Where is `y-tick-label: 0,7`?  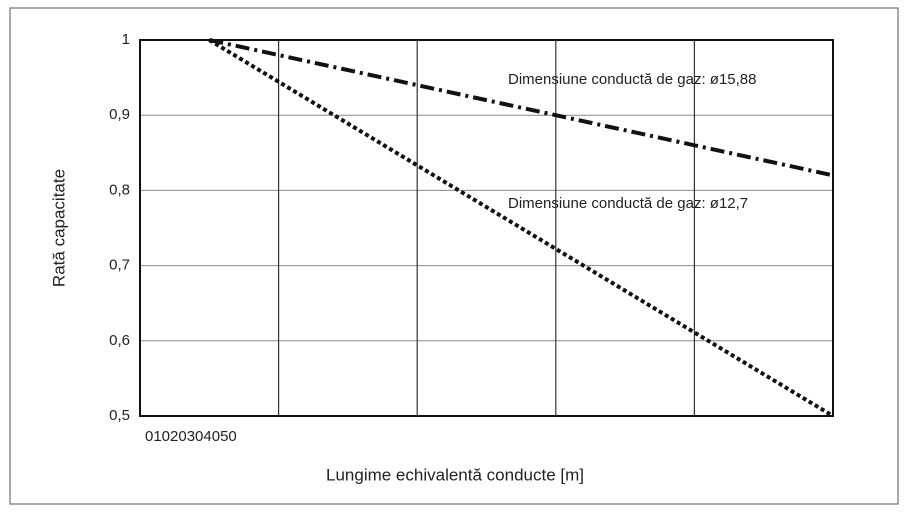
y-tick-label: 0,7 is located at coordinates (119, 265).